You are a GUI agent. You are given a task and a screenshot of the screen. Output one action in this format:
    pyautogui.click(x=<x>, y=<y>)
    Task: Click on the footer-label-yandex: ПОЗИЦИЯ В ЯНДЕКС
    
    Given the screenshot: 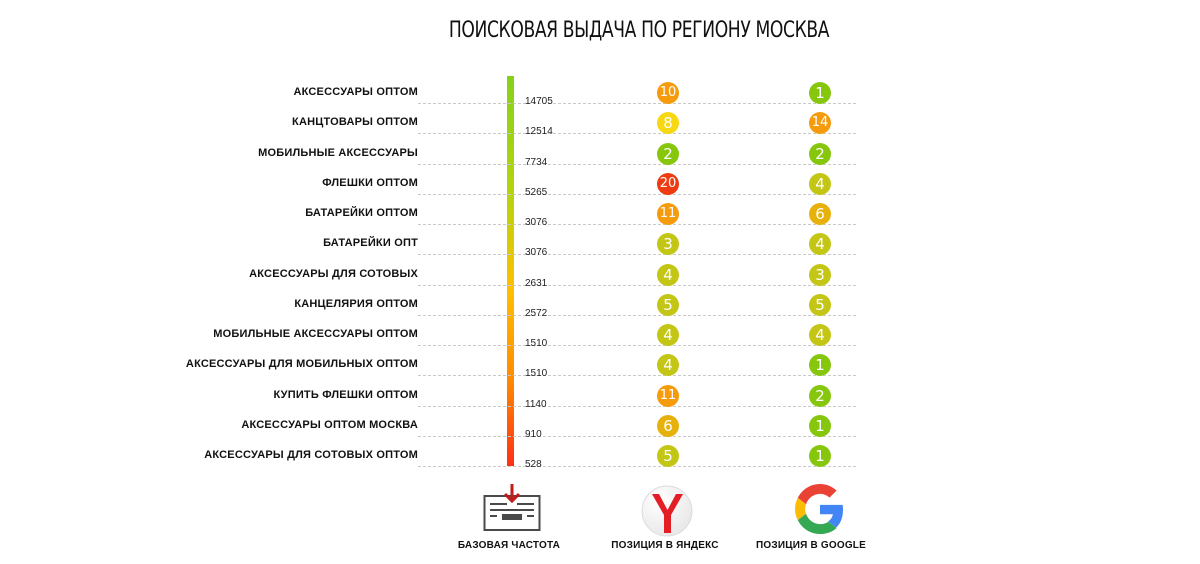 What is the action you would take?
    pyautogui.click(x=665, y=545)
    